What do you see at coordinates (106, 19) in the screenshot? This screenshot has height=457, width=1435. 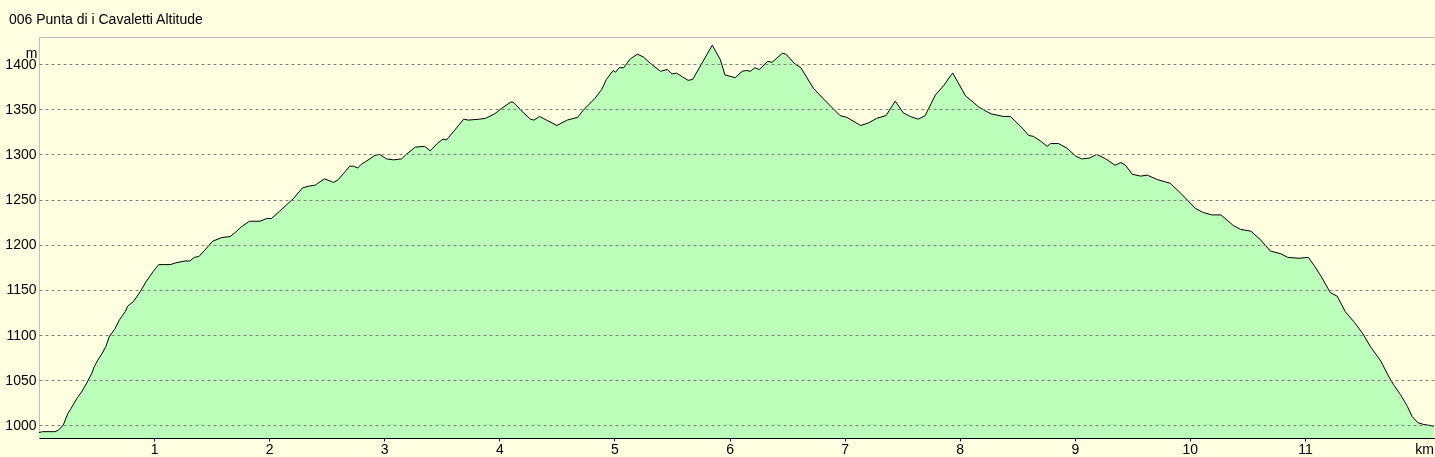 I see `chart-title: 006 Punta di i Cavaletti Altitude` at bounding box center [106, 19].